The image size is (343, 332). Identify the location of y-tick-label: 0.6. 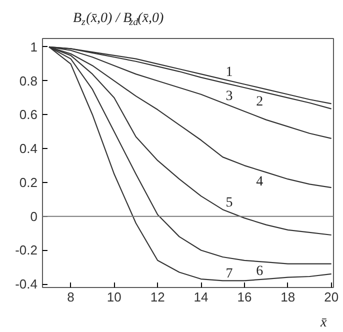
(28, 114).